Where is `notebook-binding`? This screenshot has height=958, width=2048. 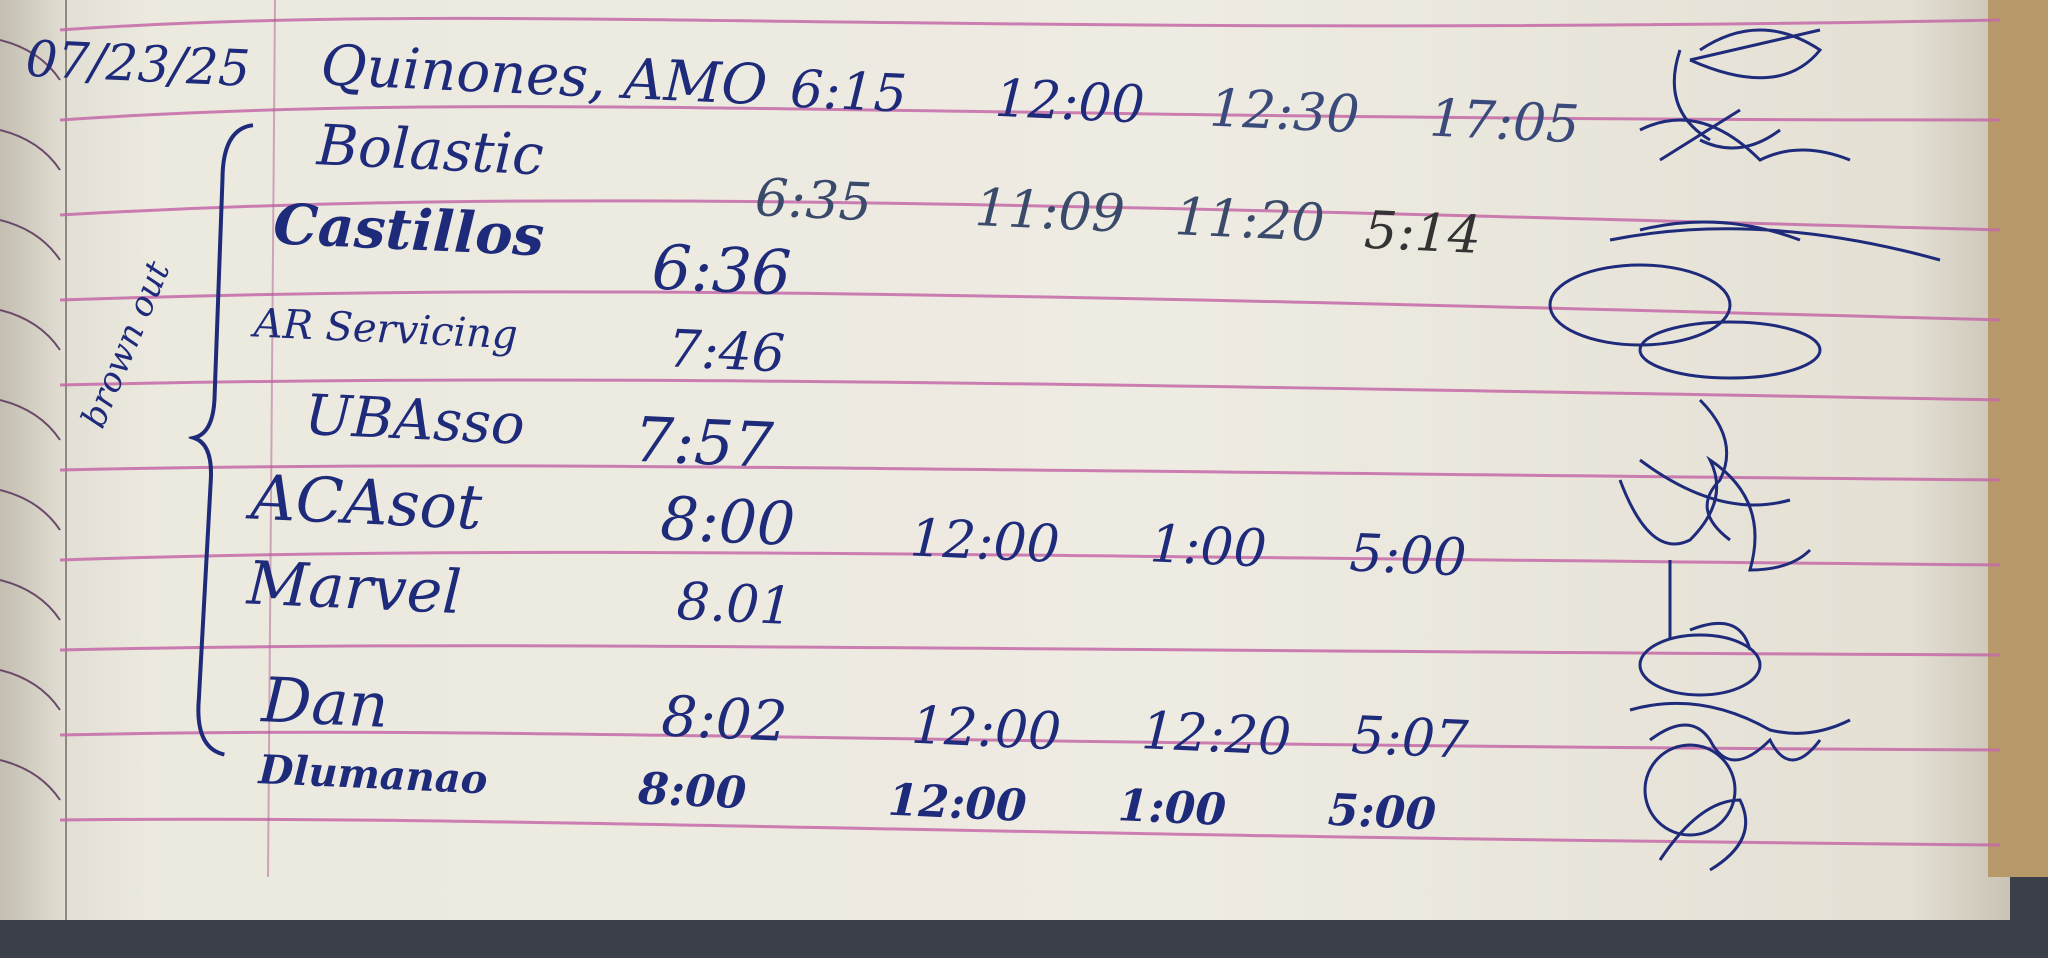
notebook-binding is located at coordinates (33, 460).